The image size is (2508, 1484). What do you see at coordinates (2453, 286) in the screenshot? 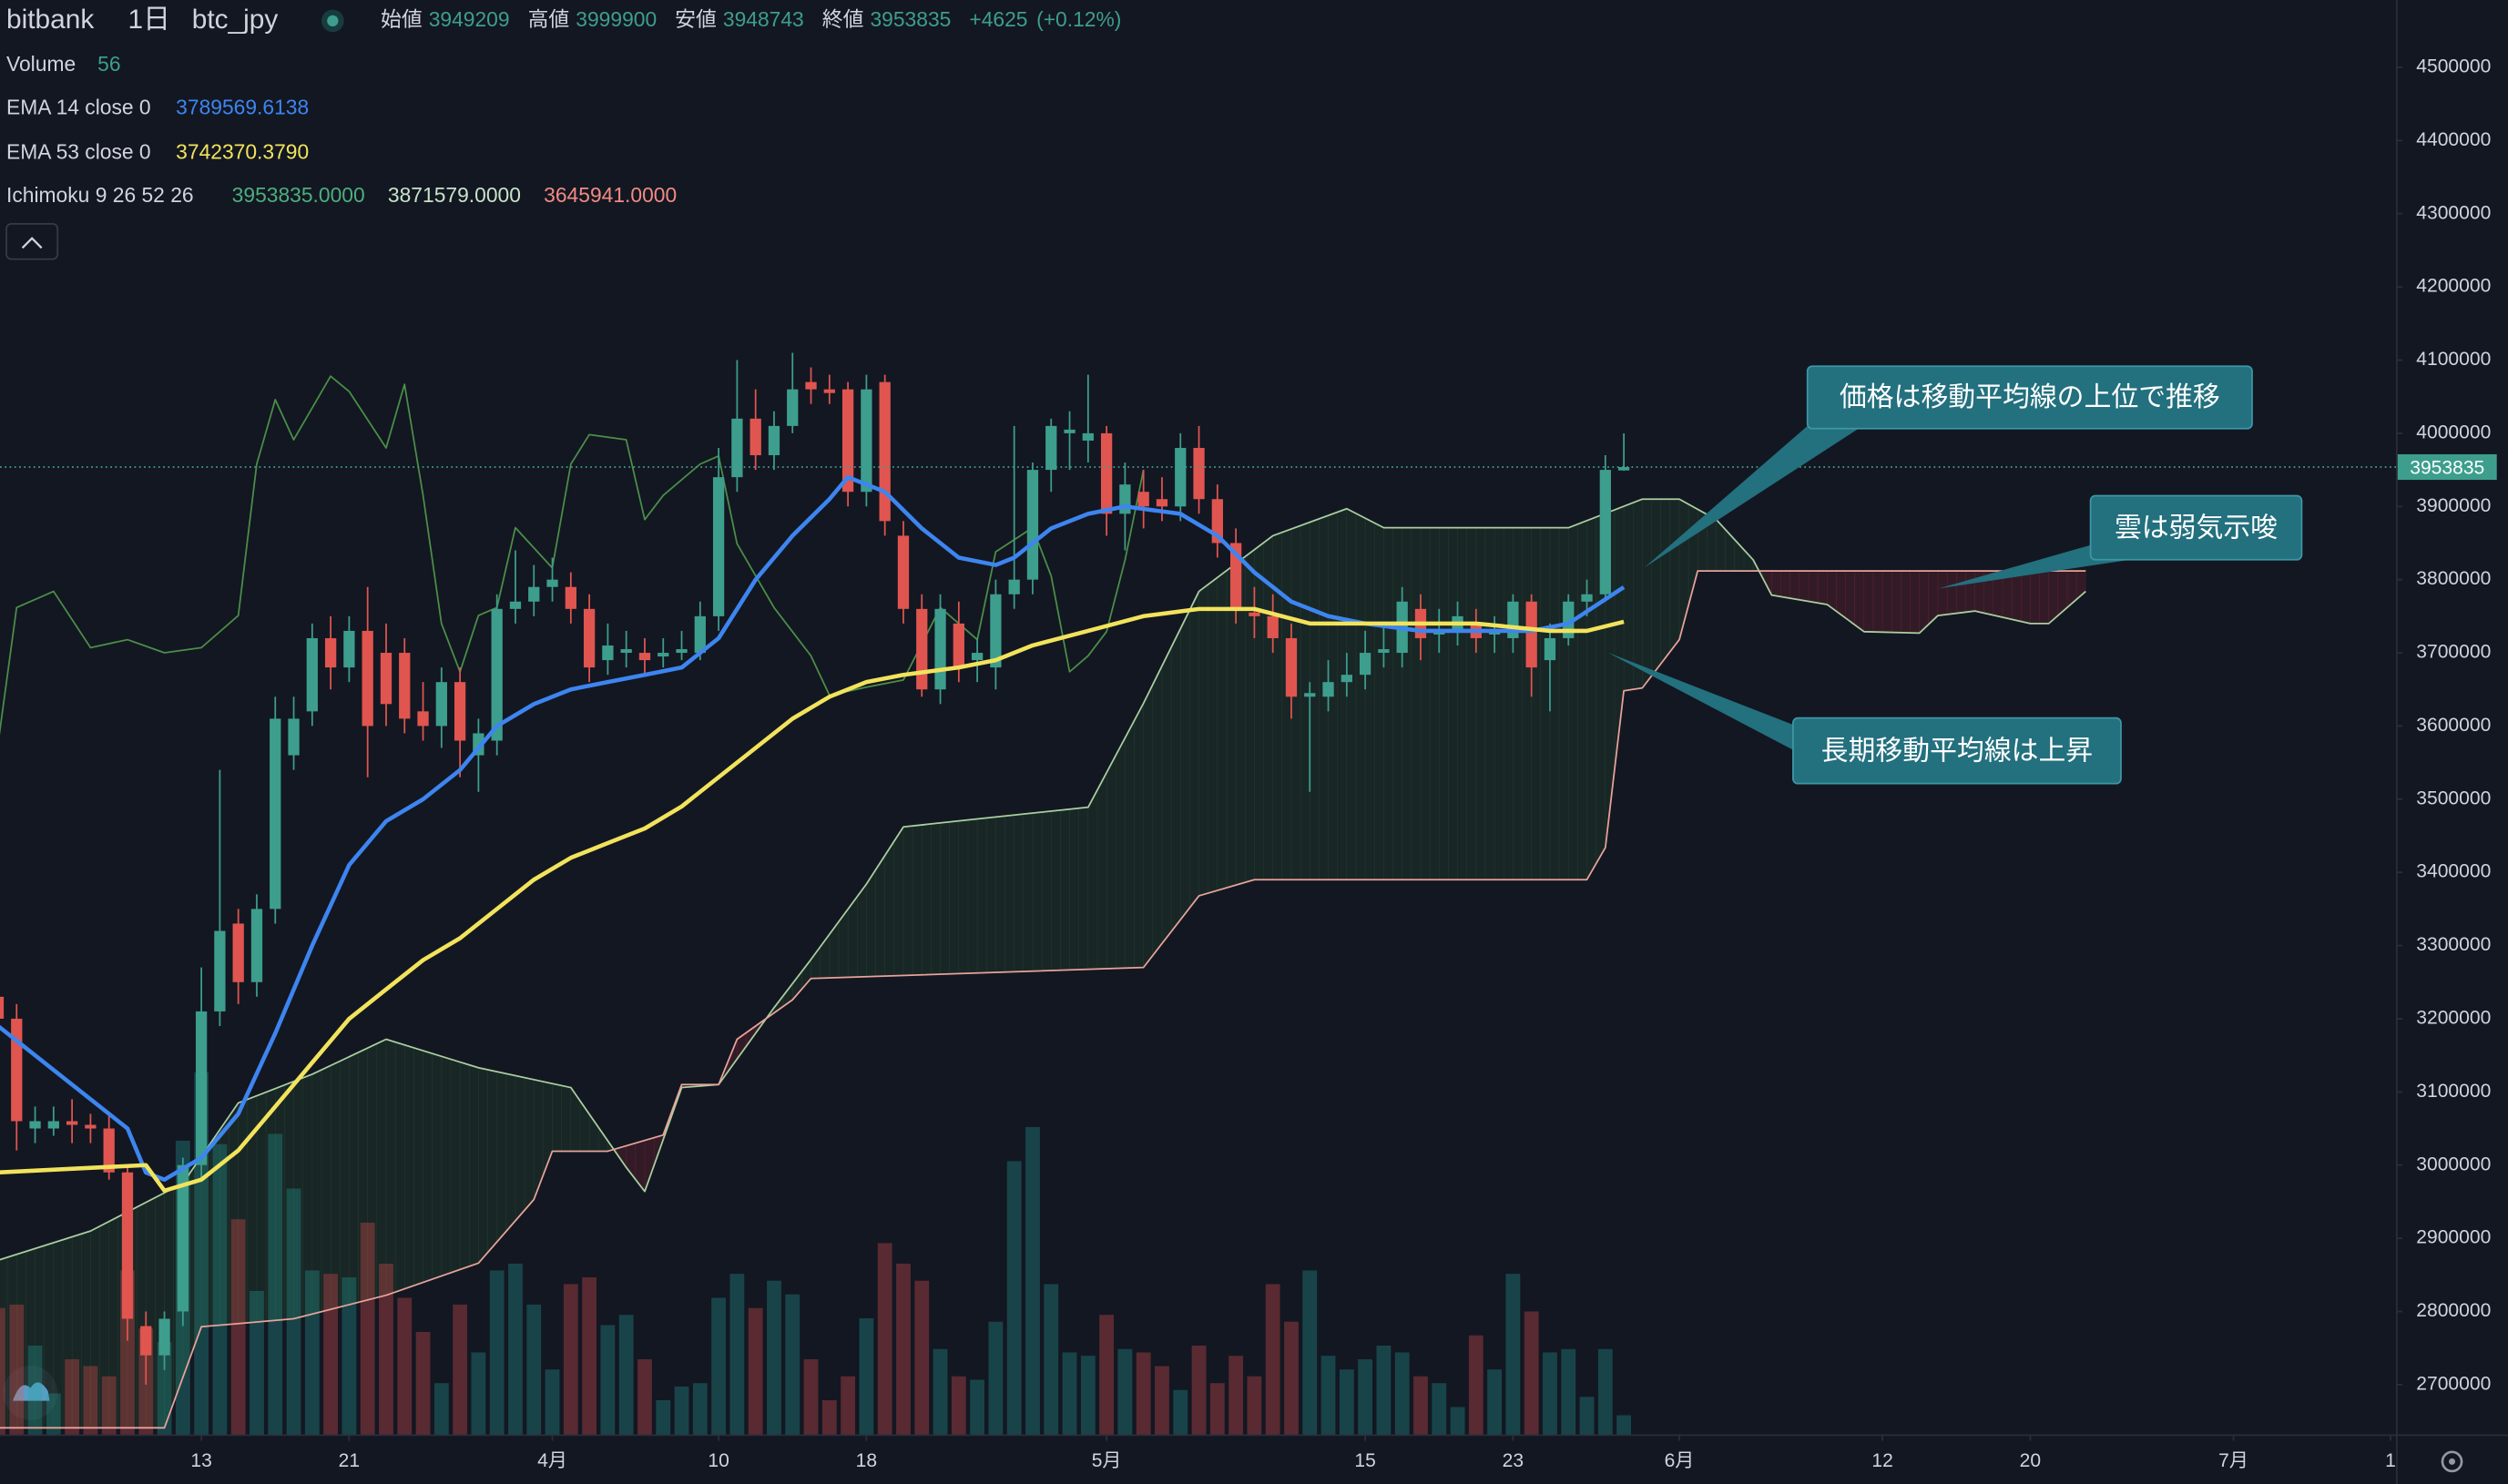
I see `y-tick-label: 4200000` at bounding box center [2453, 286].